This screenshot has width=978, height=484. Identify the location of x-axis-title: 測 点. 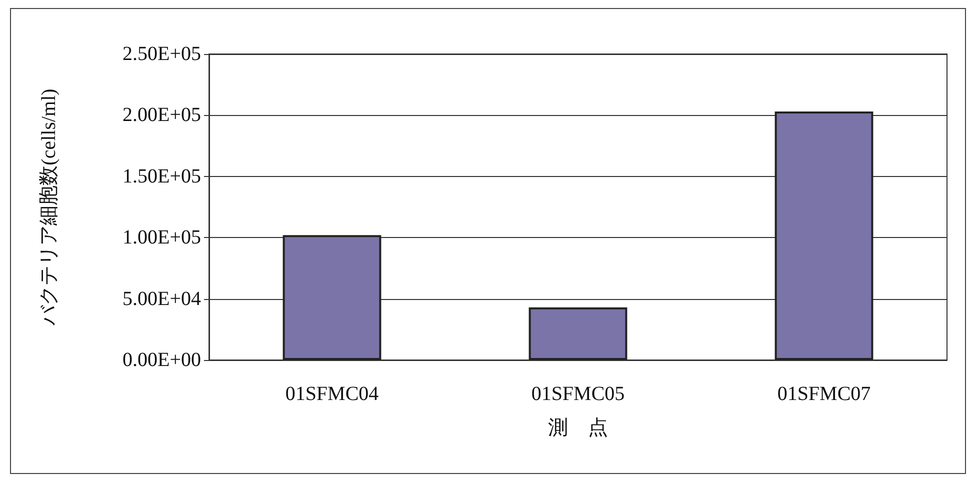
(578, 428).